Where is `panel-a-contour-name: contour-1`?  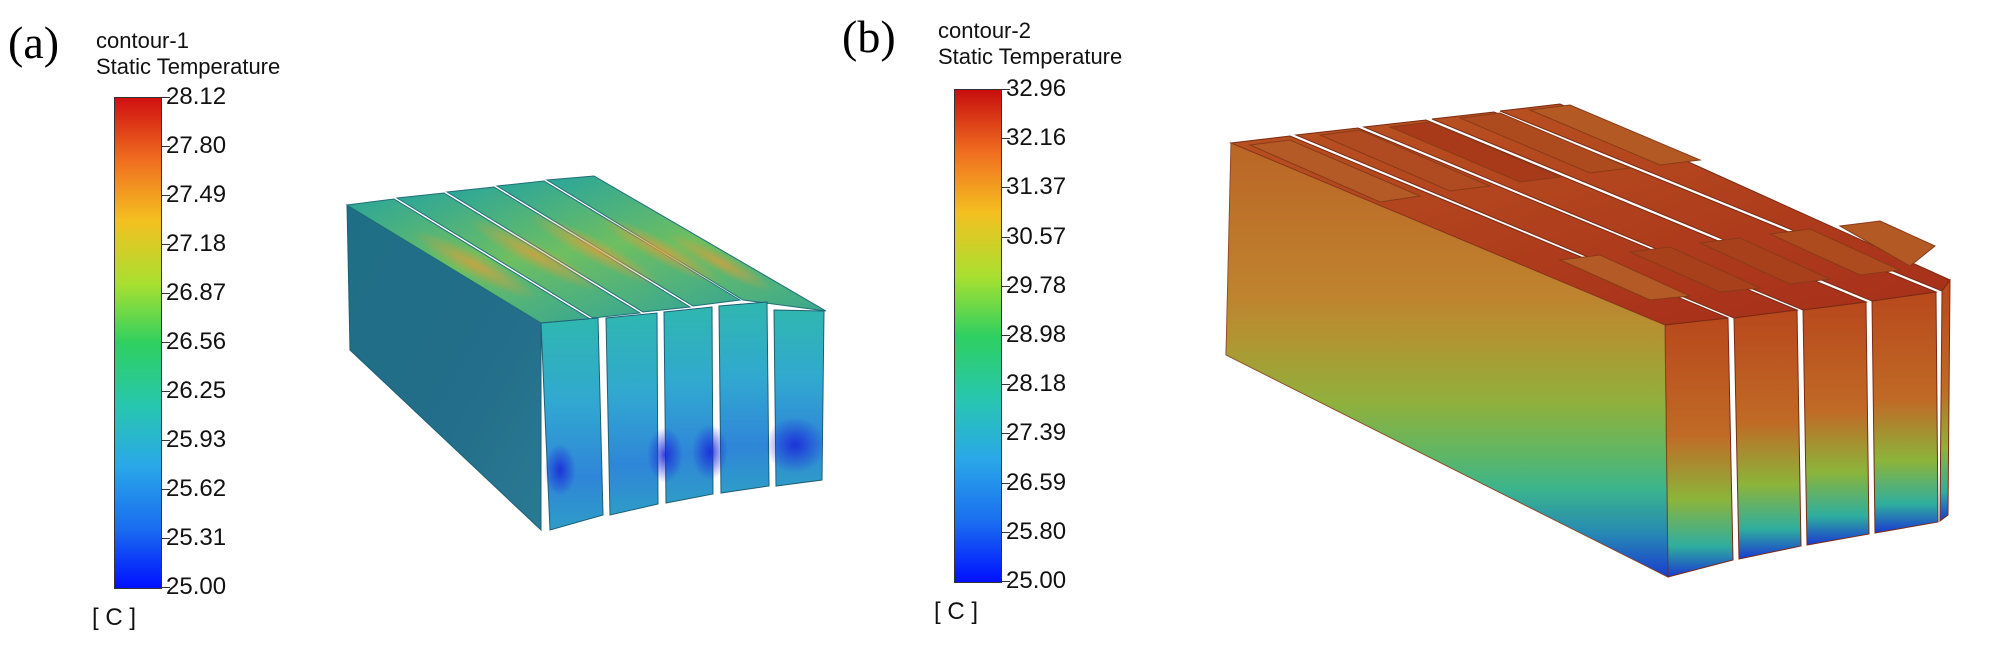 panel-a-contour-name: contour-1 is located at coordinates (142, 40).